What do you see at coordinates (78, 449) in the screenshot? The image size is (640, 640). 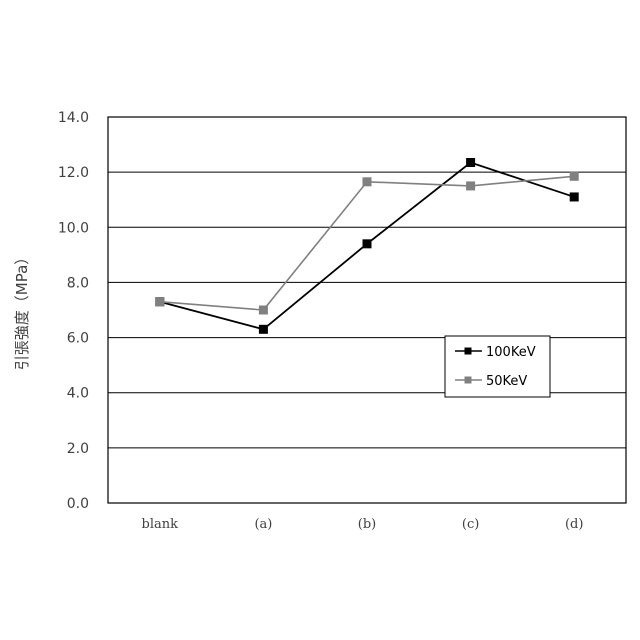 I see `y-tick-label: 2.0` at bounding box center [78, 449].